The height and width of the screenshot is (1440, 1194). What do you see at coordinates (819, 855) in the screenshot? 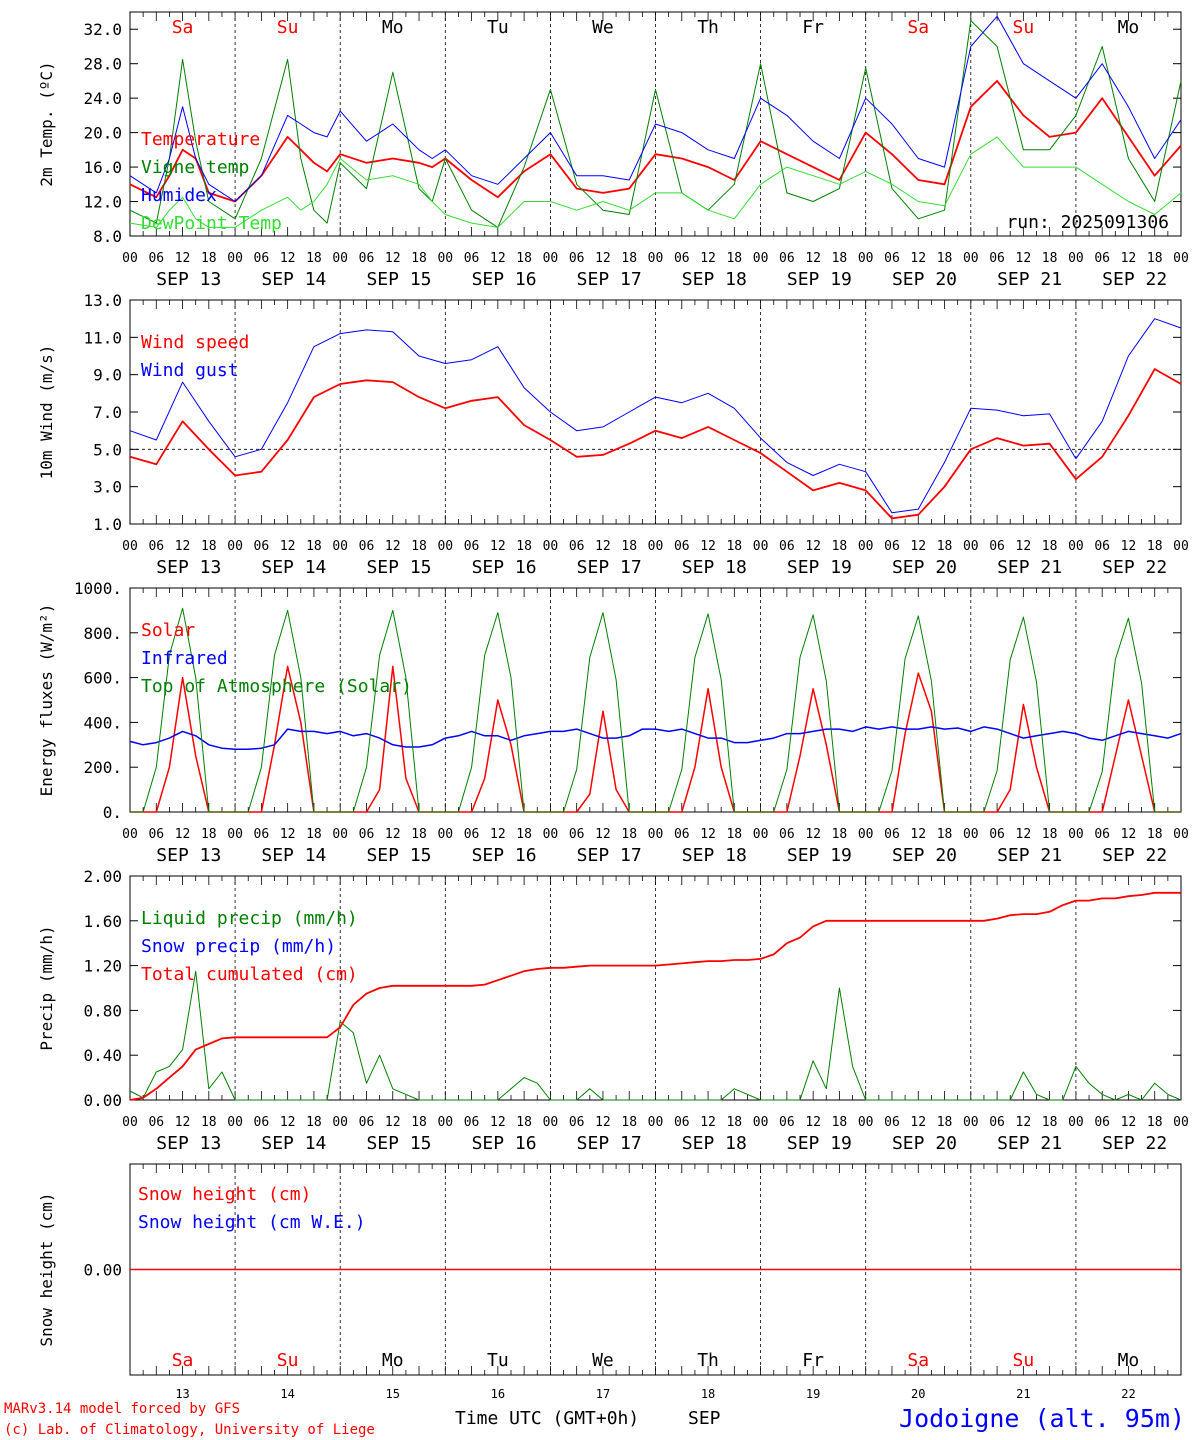
I see `date-label: SEP 19` at bounding box center [819, 855].